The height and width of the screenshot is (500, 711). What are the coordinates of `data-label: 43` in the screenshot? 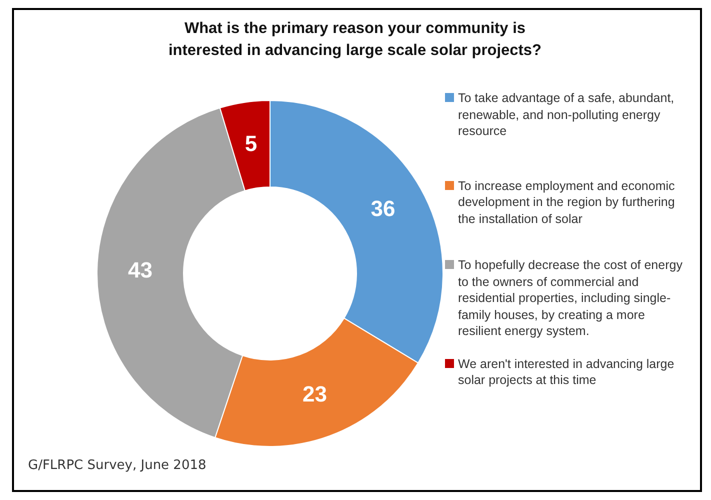 It's located at (140, 270).